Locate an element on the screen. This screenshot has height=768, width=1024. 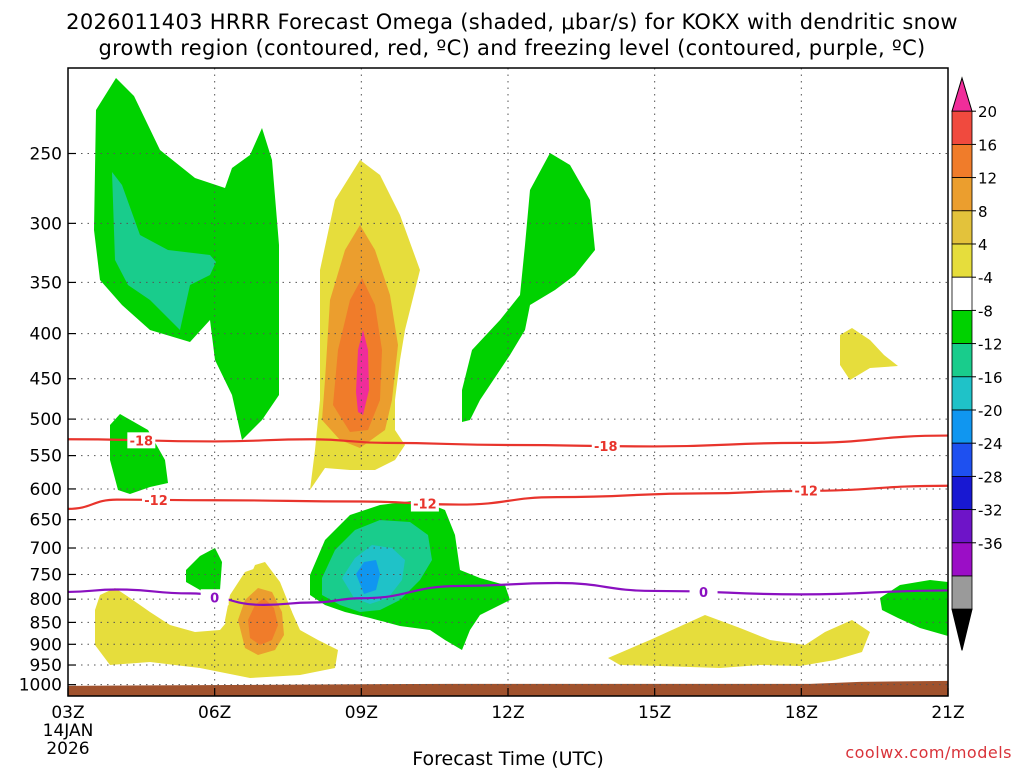
colorbar-label-8: -16 is located at coordinates (990, 378).